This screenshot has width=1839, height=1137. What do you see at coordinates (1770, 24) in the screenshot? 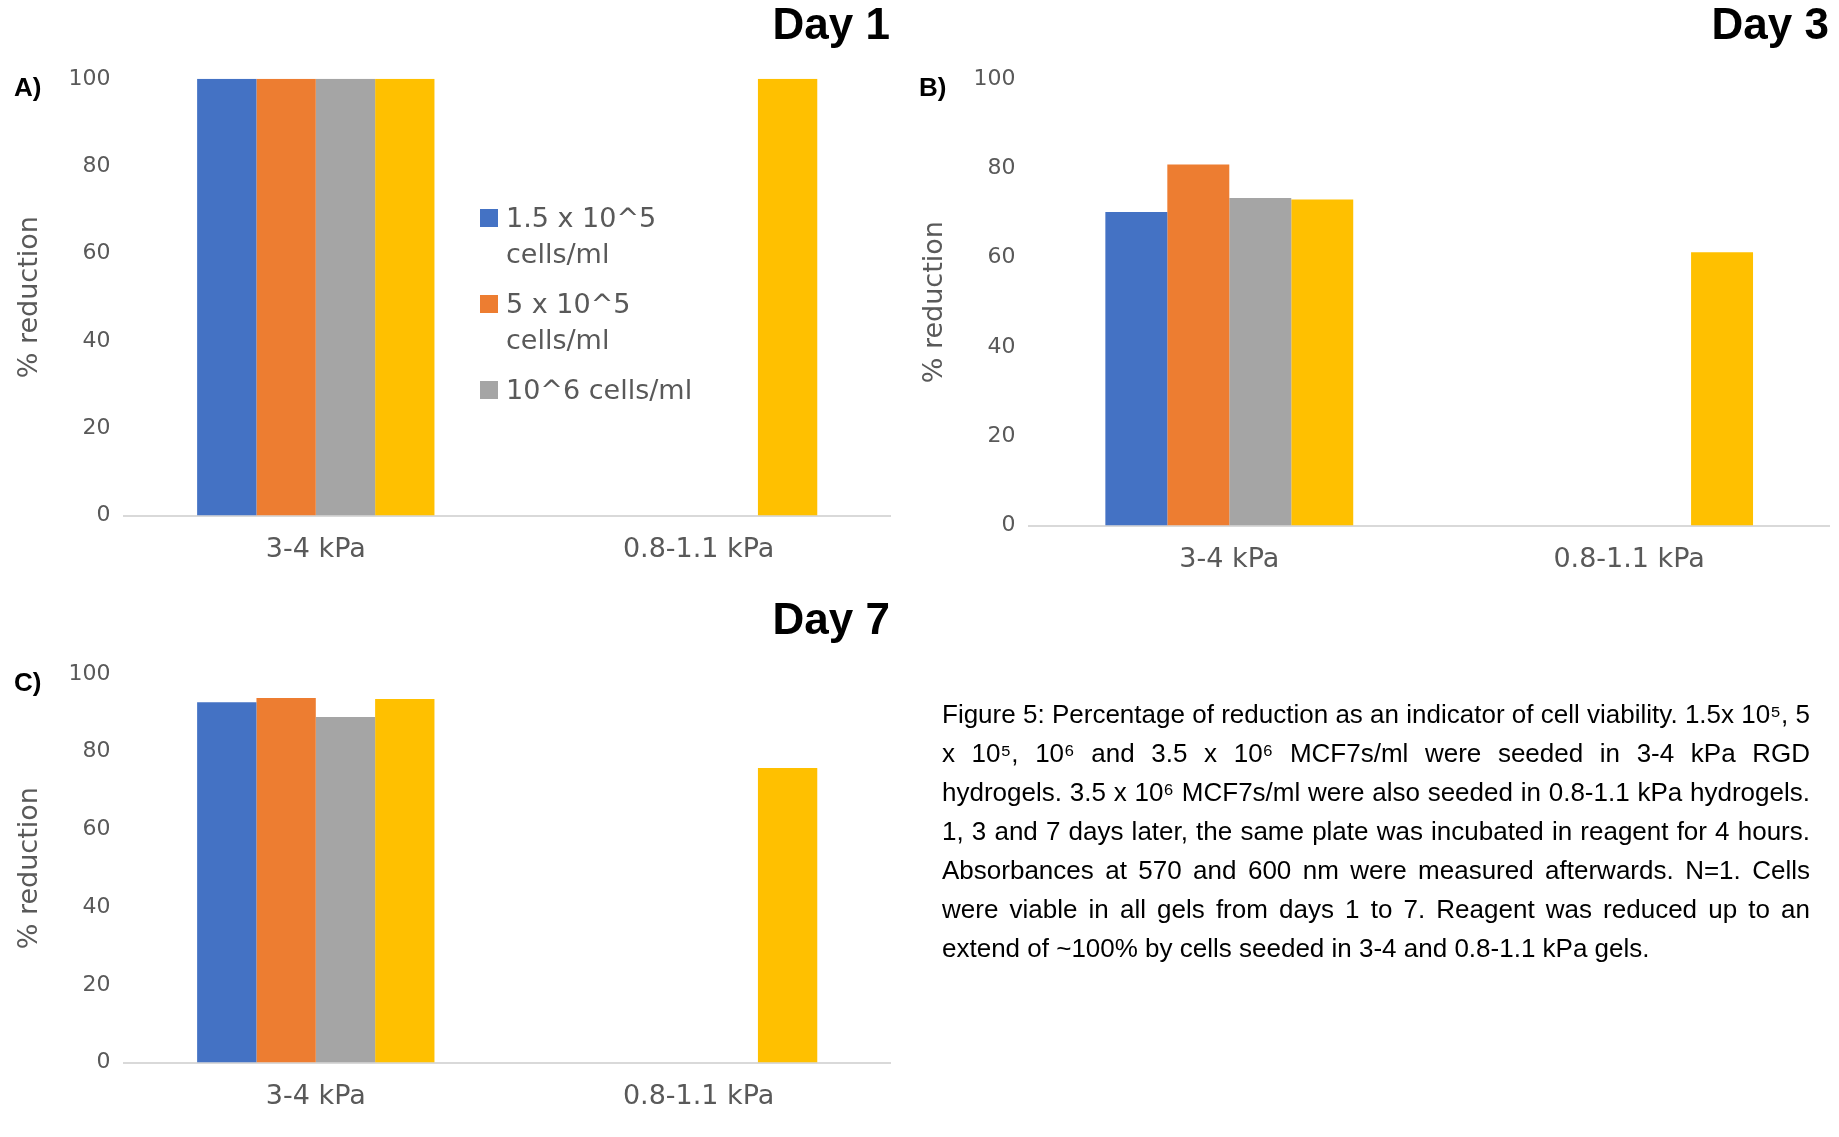
I see `chart-title: Day 3` at bounding box center [1770, 24].